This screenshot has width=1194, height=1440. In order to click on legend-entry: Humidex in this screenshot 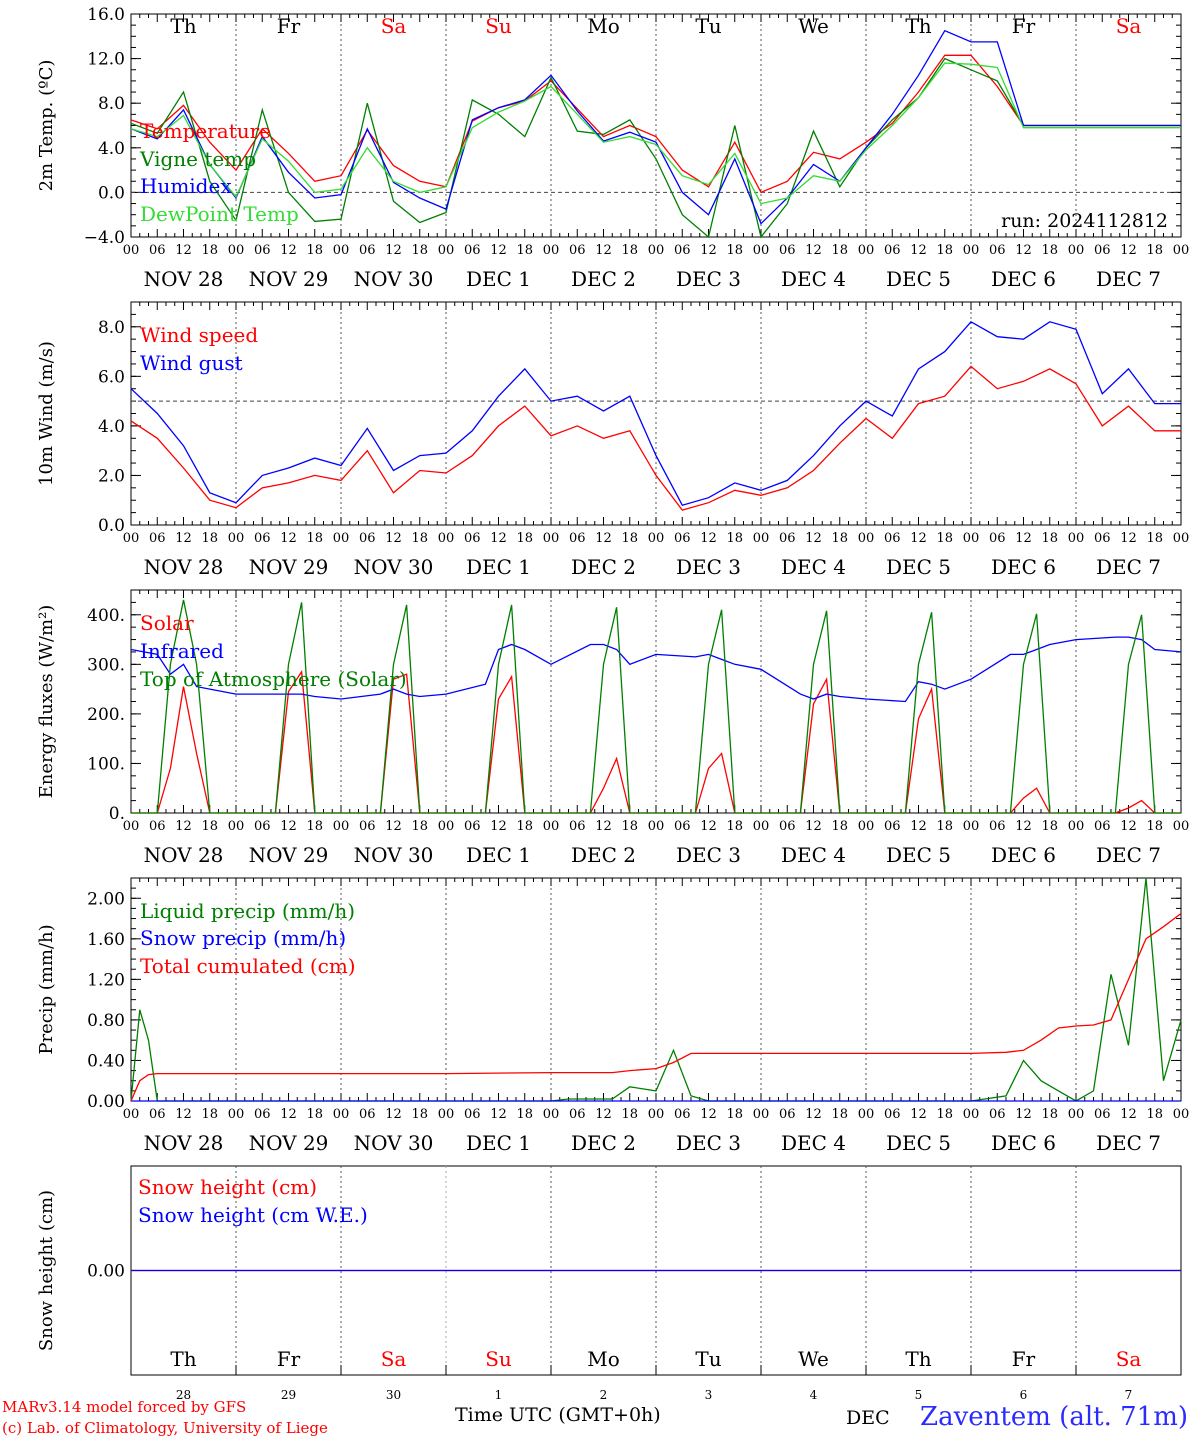, I will do `click(186, 186)`.